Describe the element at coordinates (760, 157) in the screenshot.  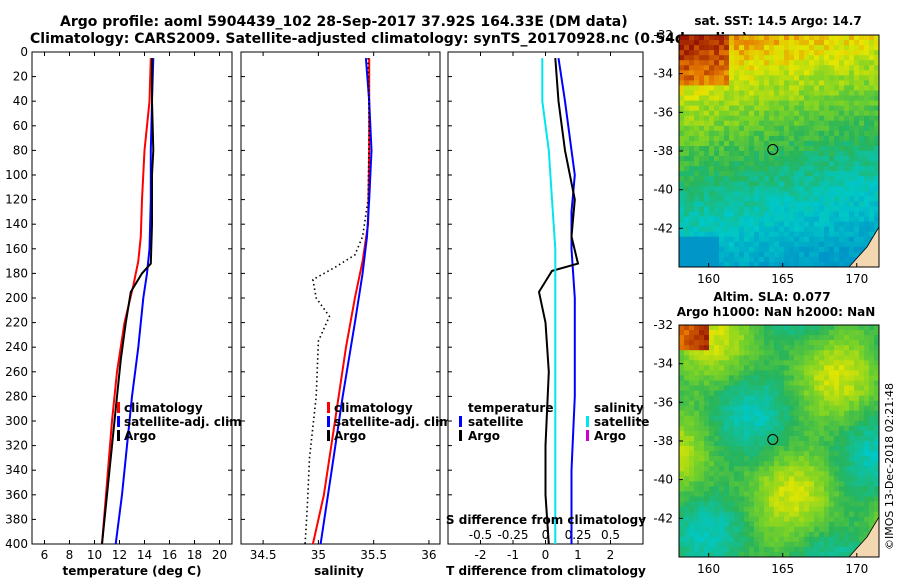
I see `sst-map-axes: 160 165 170-32-34-36-38-40-42` at that location.